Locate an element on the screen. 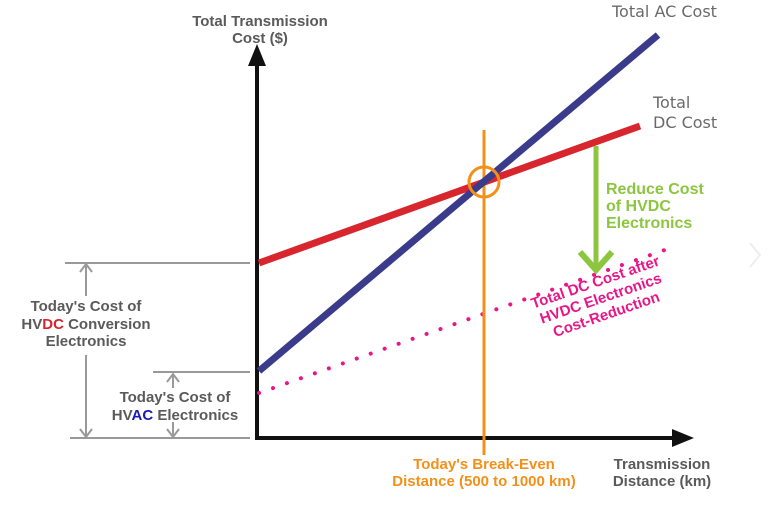 The width and height of the screenshot is (768, 517). x-axis-arrow-icon is located at coordinates (683, 438).